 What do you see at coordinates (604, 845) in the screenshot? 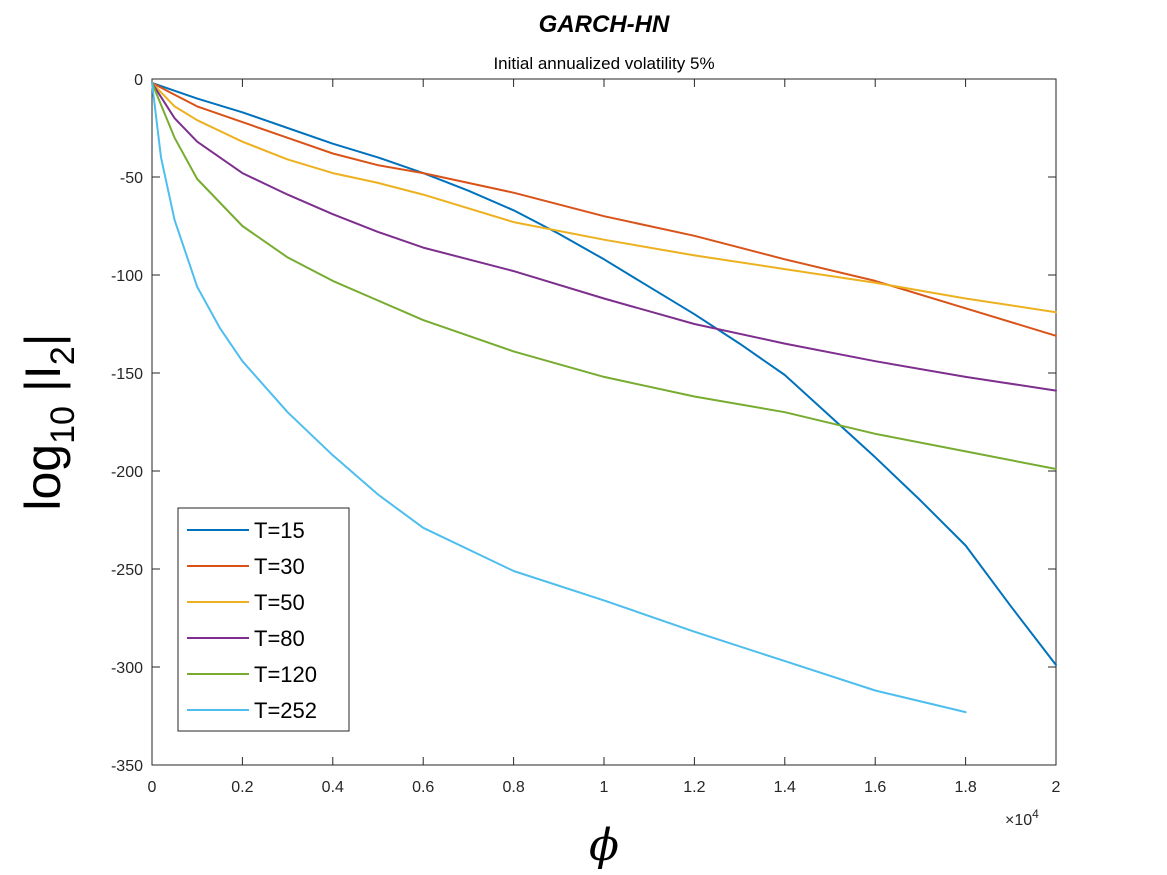
I see `x-axis-label: ϕ` at bounding box center [604, 845].